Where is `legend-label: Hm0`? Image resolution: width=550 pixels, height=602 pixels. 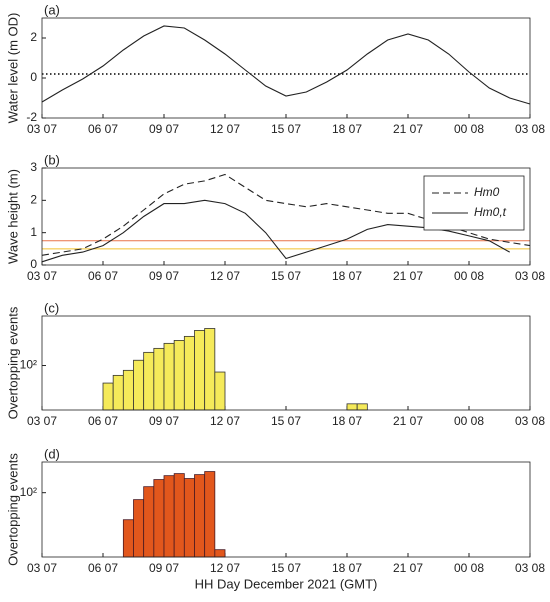
legend-label: Hm0 is located at coordinates (487, 192).